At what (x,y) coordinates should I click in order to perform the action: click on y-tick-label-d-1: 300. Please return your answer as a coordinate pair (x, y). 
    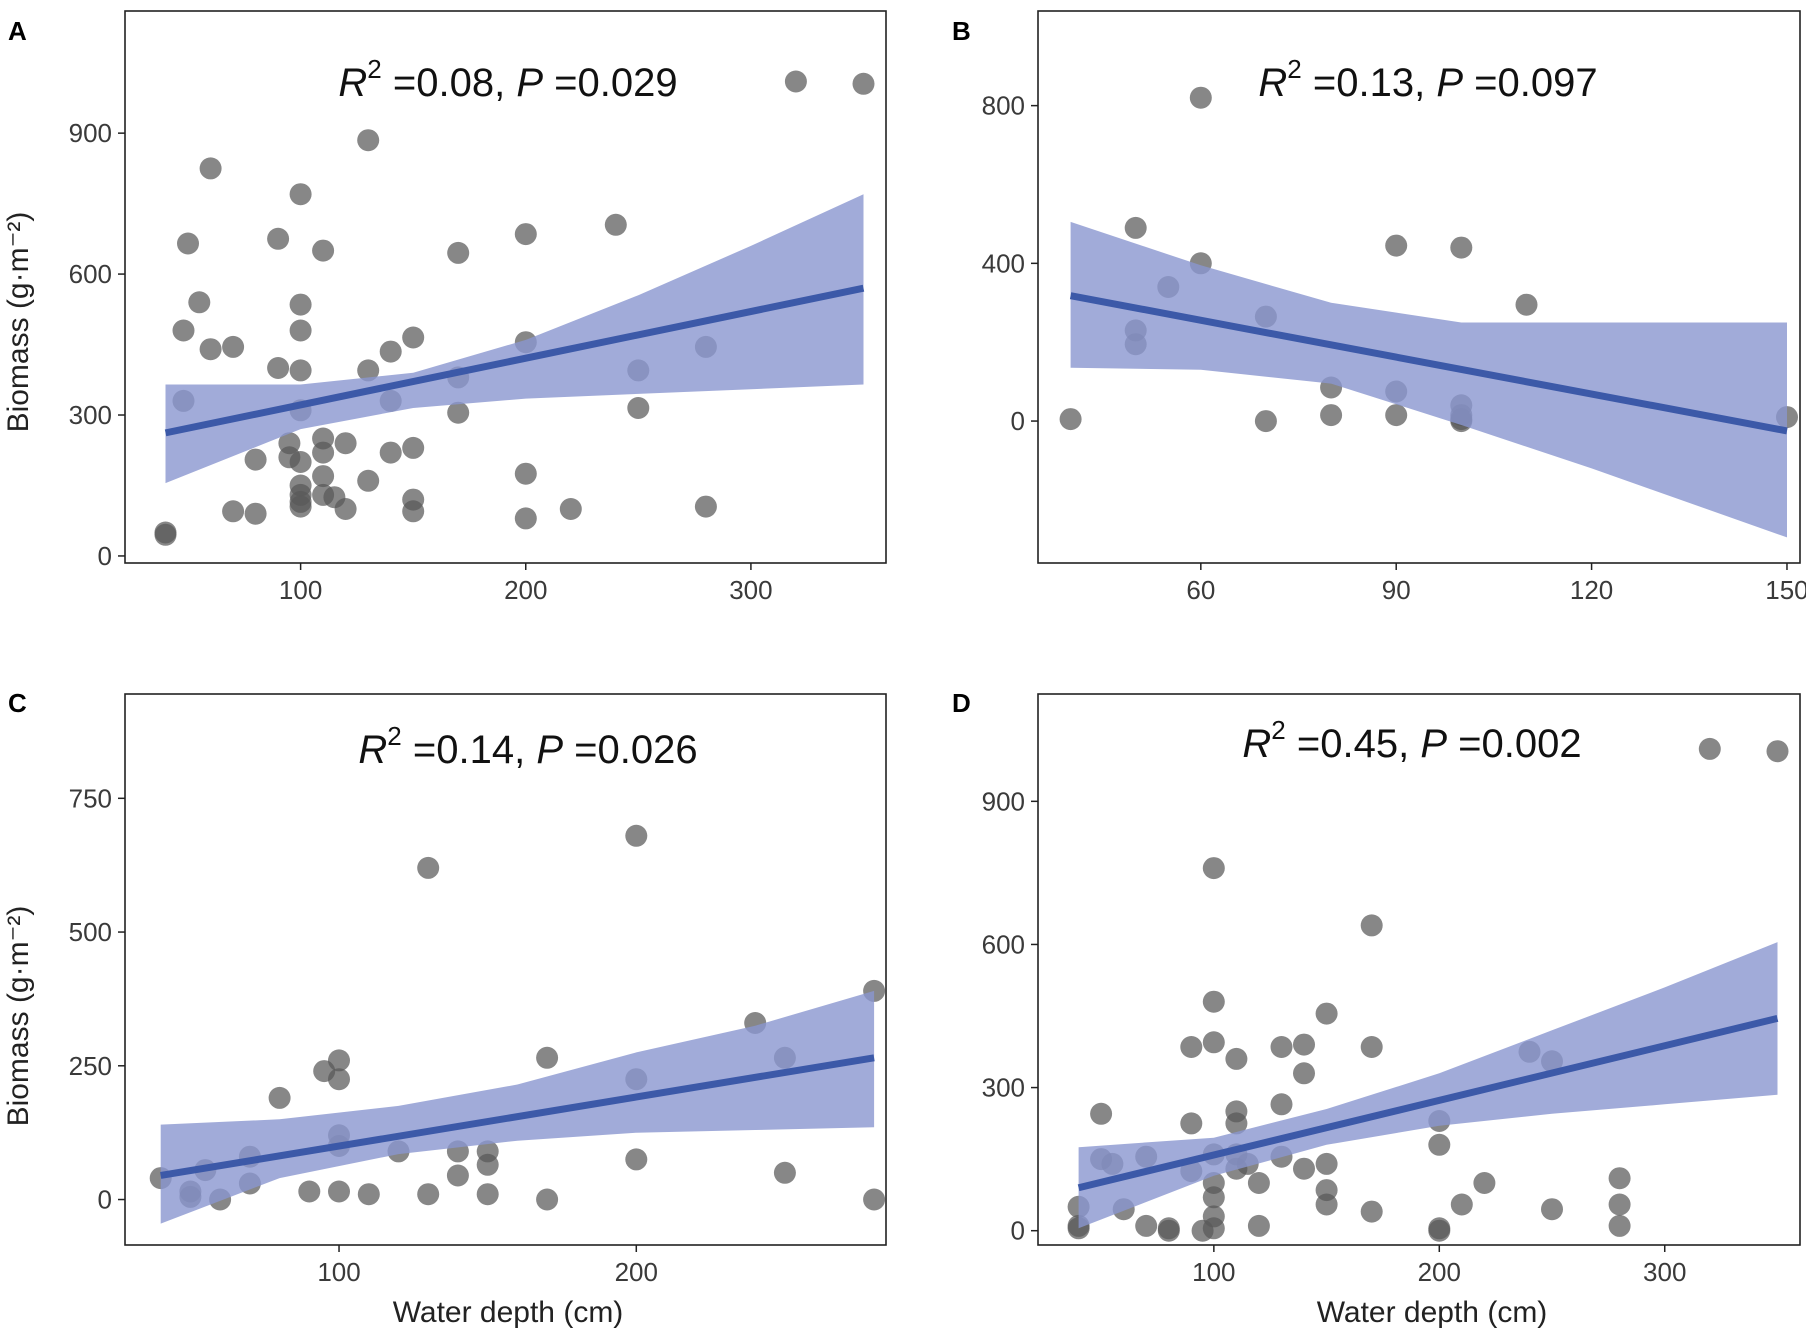
    Looking at the image, I should click on (1003, 1088).